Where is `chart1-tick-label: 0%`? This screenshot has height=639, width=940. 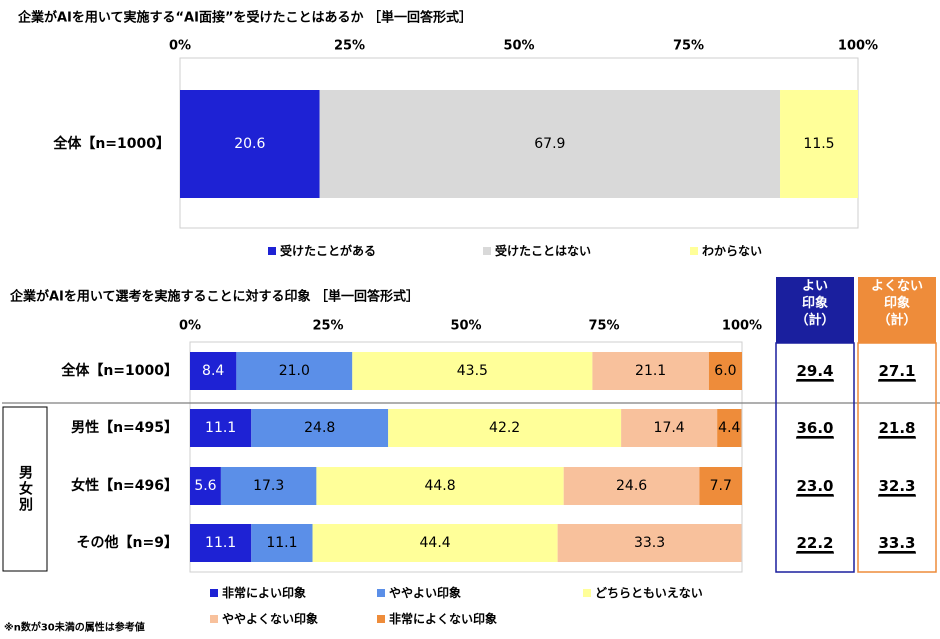
chart1-tick-label: 0% is located at coordinates (180, 46).